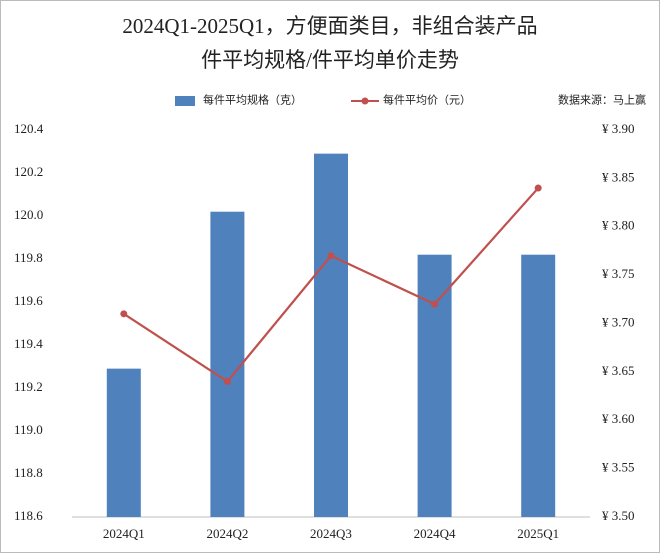 This screenshot has width=660, height=553. What do you see at coordinates (28, 214) in the screenshot?
I see `y-tick-label: 120.0` at bounding box center [28, 214].